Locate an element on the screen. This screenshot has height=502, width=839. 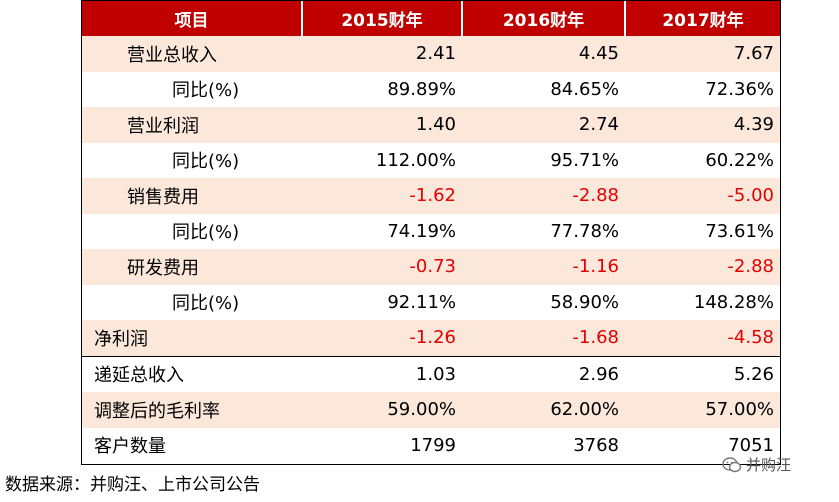
value-cell: -5.00 is located at coordinates (702, 196).